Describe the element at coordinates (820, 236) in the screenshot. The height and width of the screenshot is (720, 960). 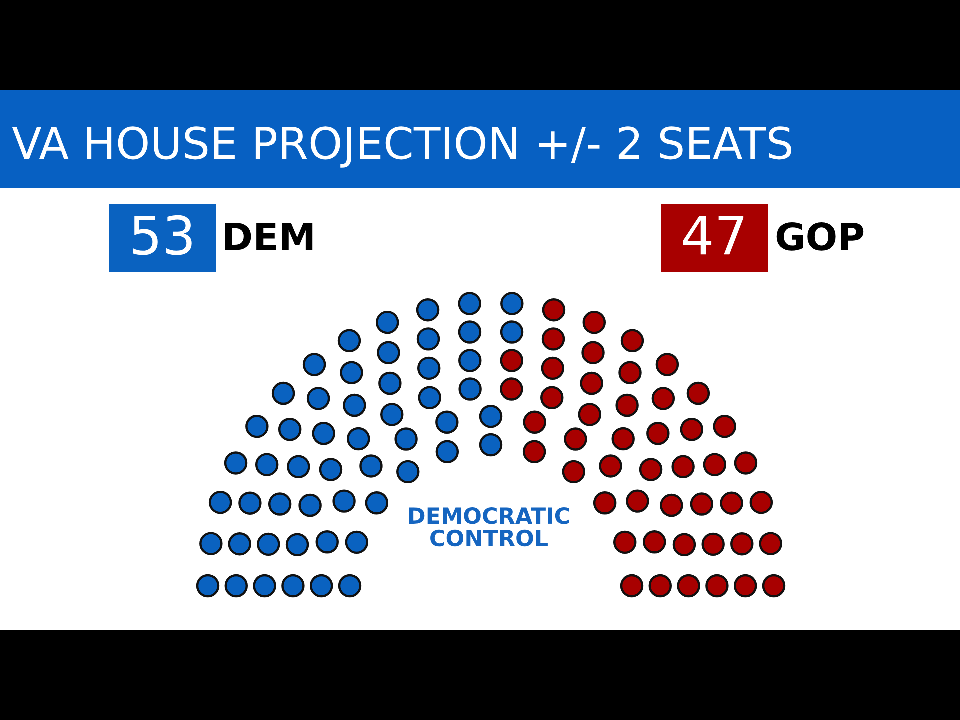
I see `category-label: GOP` at that location.